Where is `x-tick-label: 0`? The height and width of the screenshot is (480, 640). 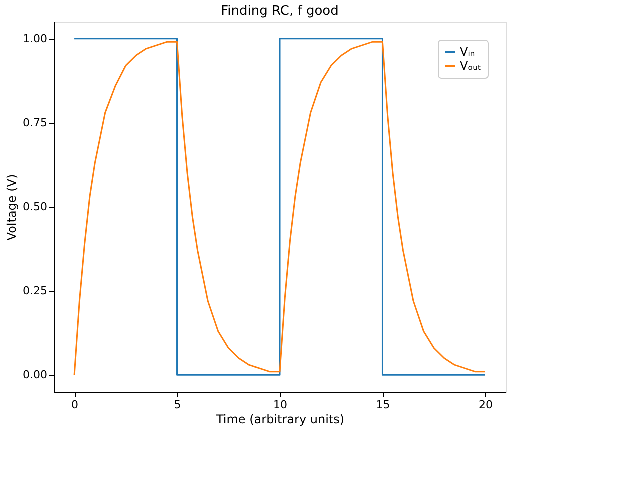 x-tick-label: 0 is located at coordinates (75, 405).